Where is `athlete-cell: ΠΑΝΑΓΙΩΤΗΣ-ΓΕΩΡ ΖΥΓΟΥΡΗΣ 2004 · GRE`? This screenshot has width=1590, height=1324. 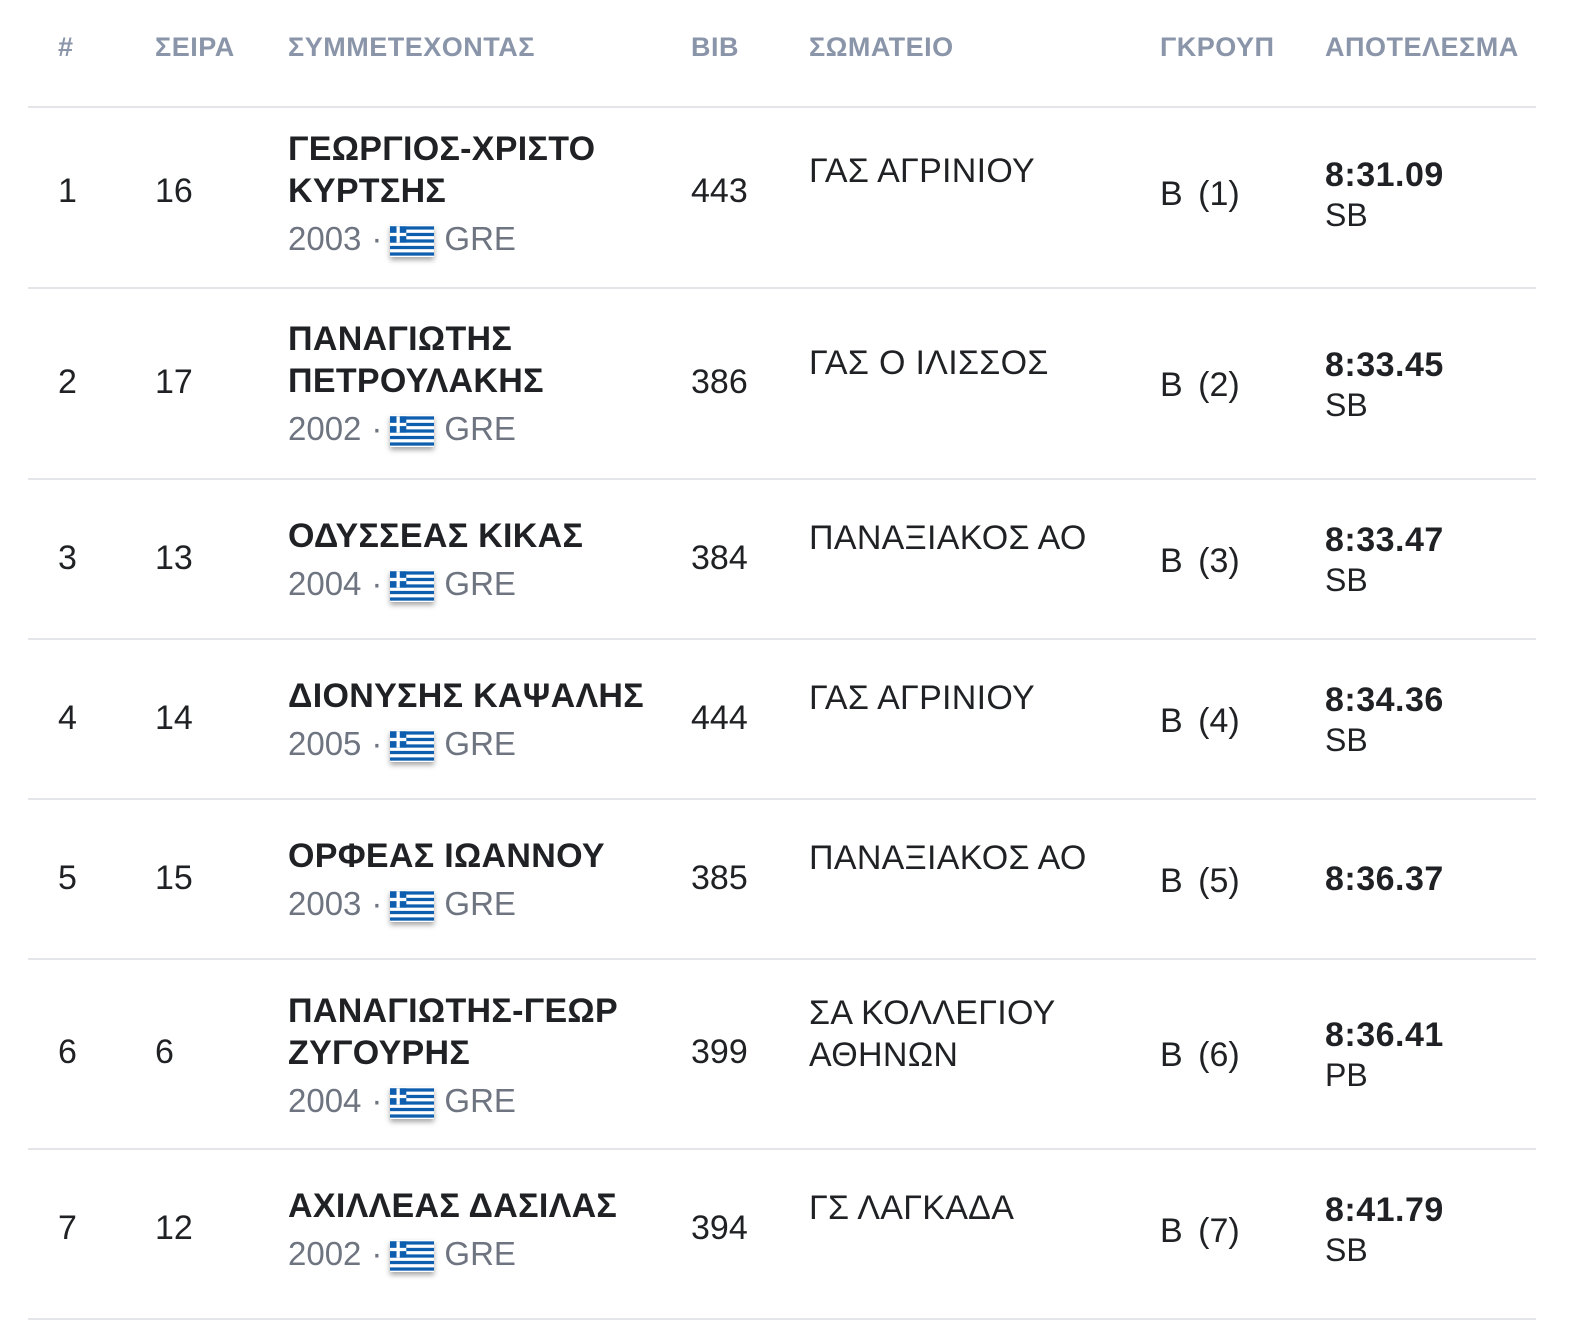 athlete-cell: ΠΑΝΑΓΙΩΤΗΣ-ΓΕΩΡ ΖΥΓΟΥΡΗΣ 2004 · GRE is located at coordinates (468, 1056).